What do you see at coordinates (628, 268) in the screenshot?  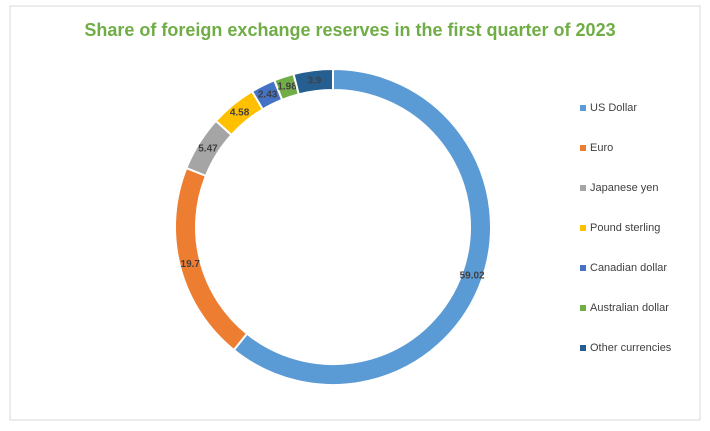 I see `legend-label: Canadian dollar` at bounding box center [628, 268].